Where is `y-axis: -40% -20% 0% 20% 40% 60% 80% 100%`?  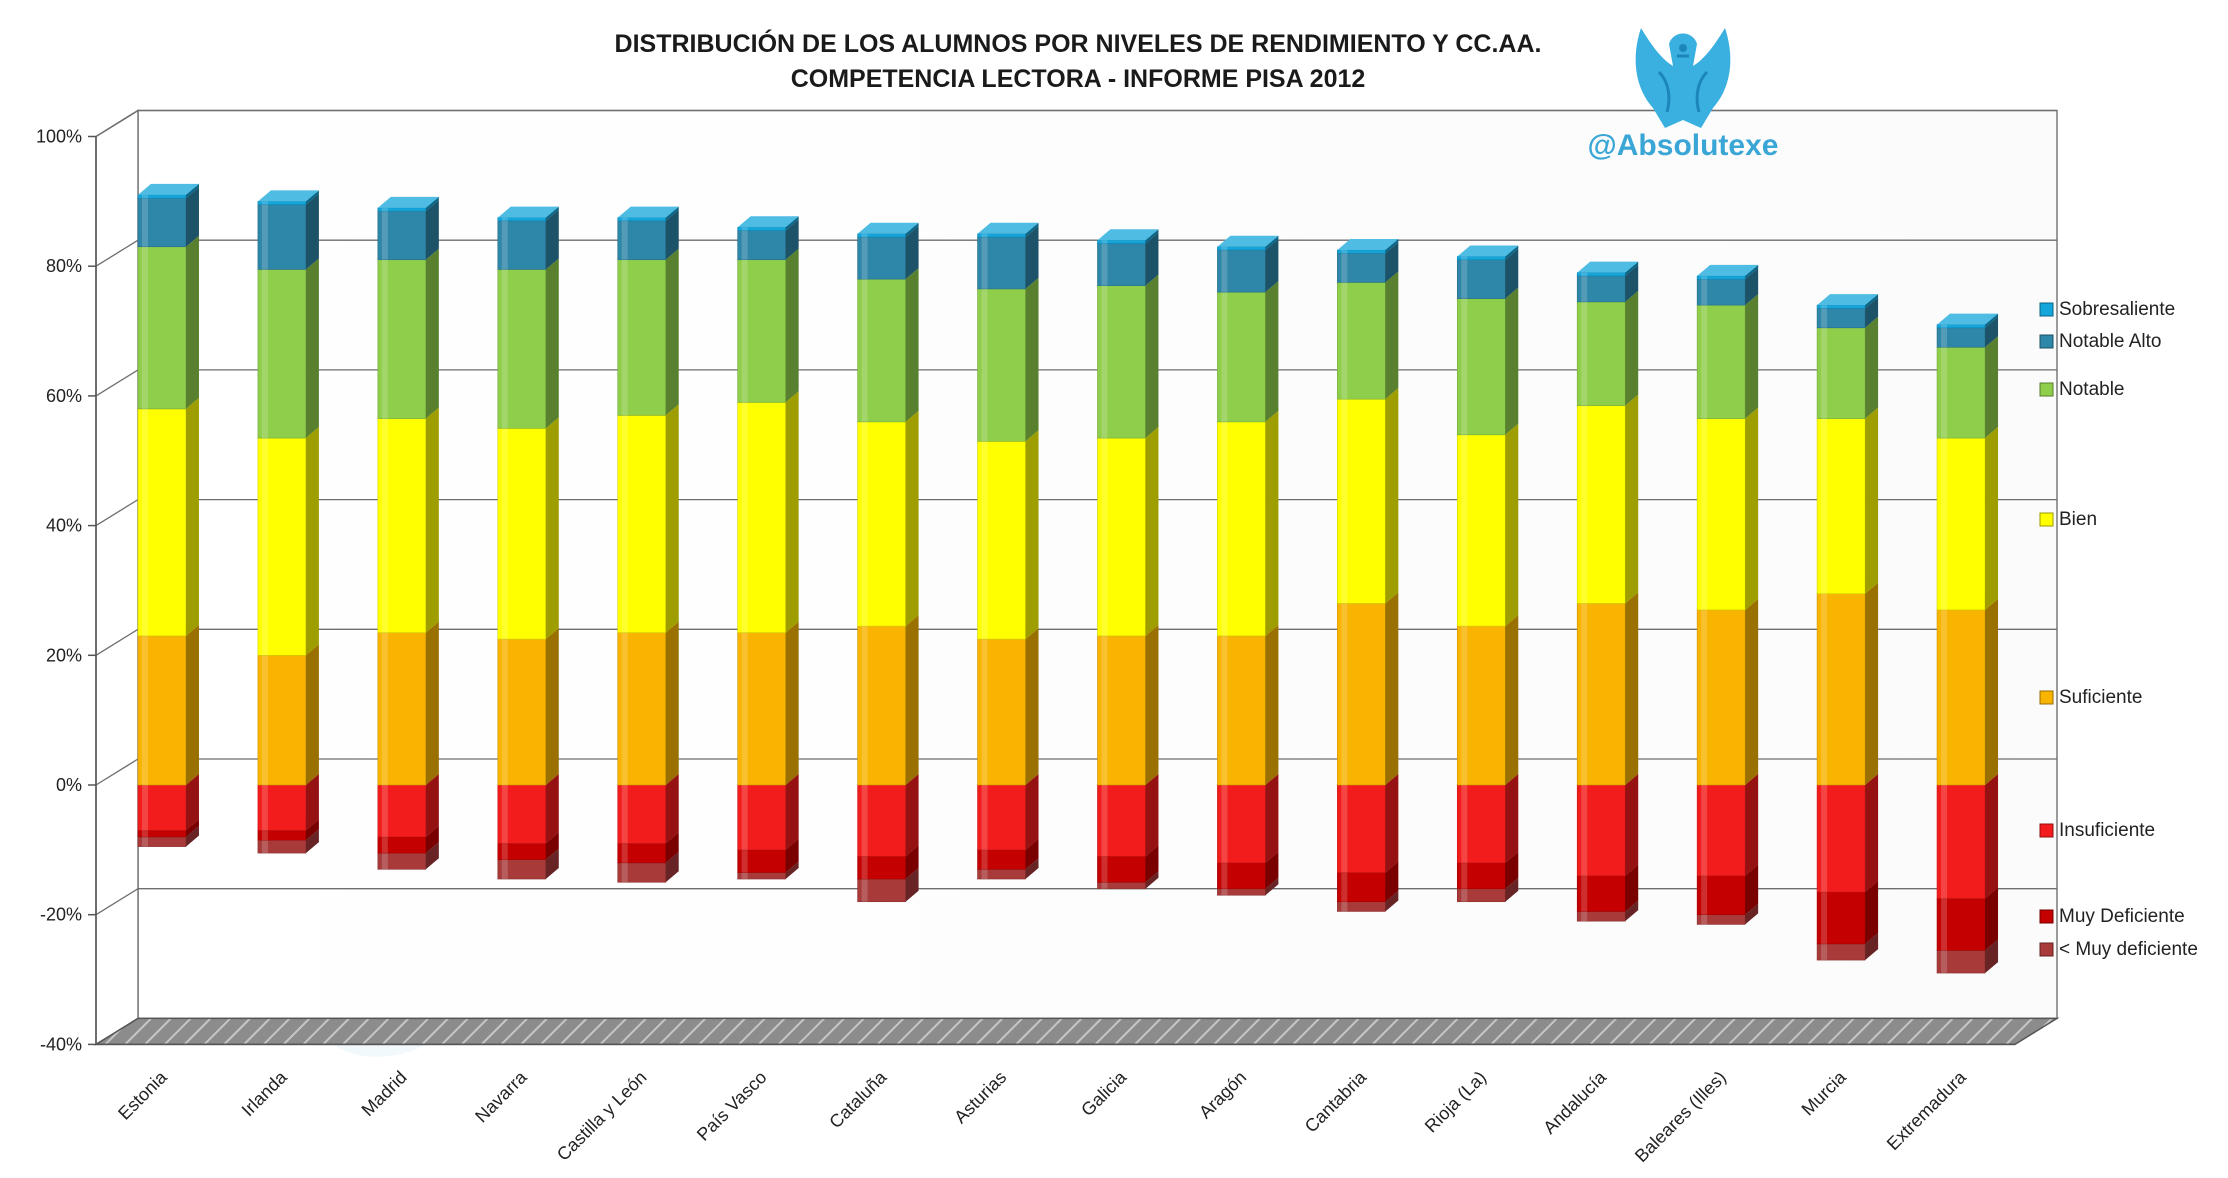 y-axis: -40% -20% 0% 20% 40% 60% 80% 100% is located at coordinates (66, 590).